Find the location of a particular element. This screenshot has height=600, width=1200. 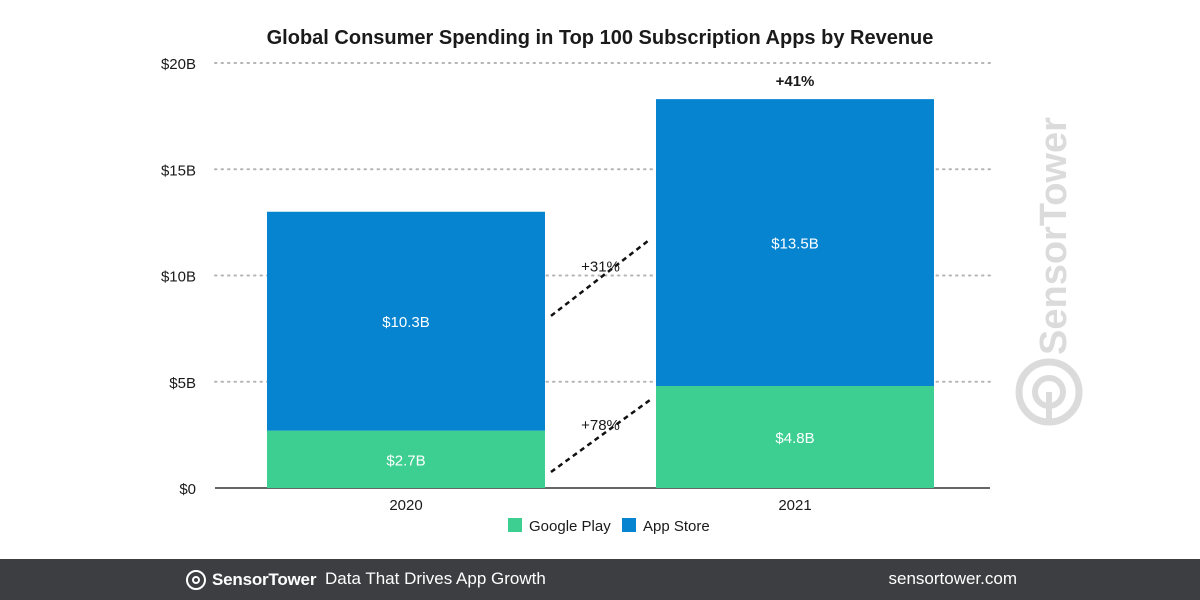

watermark-brand: SensorTower is located at coordinates (1054, 236).